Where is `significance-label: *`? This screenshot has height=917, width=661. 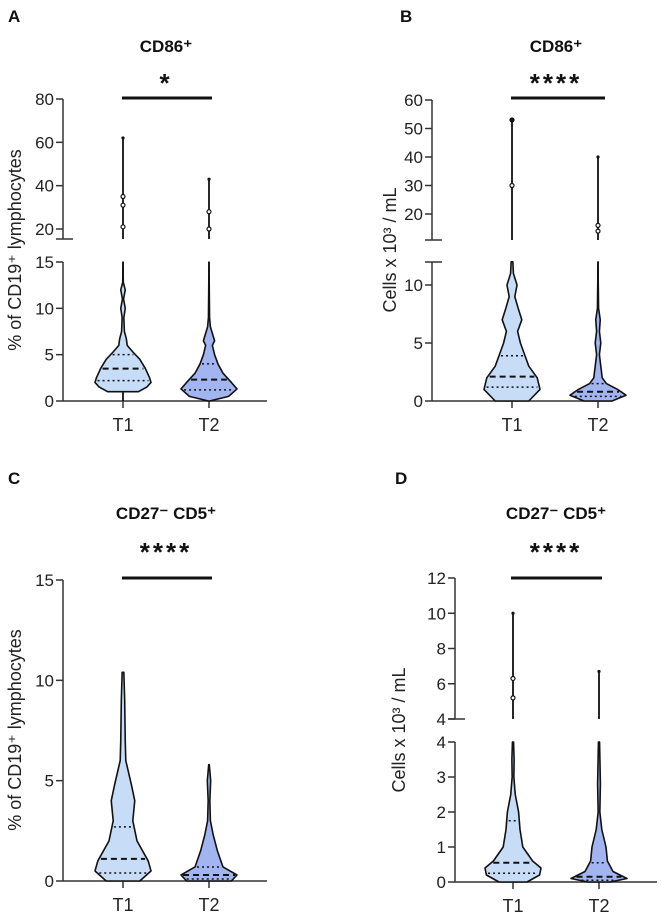
significance-label: * is located at coordinates (165, 83).